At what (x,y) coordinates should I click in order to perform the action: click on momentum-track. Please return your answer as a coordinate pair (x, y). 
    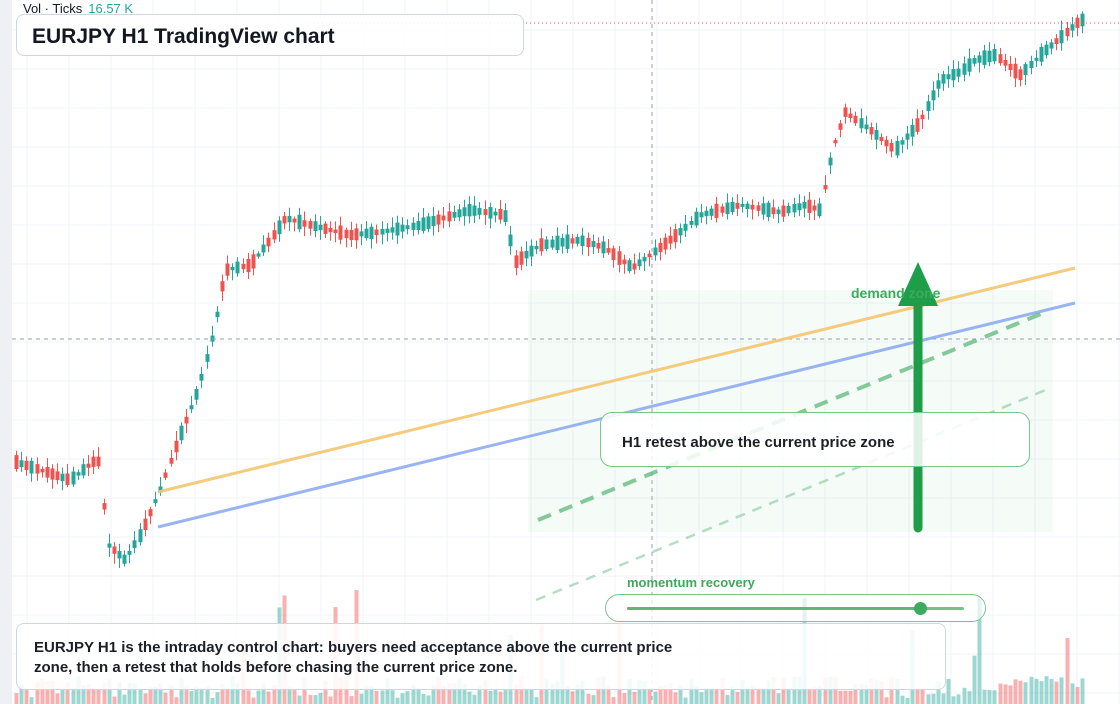
    Looking at the image, I should click on (795, 608).